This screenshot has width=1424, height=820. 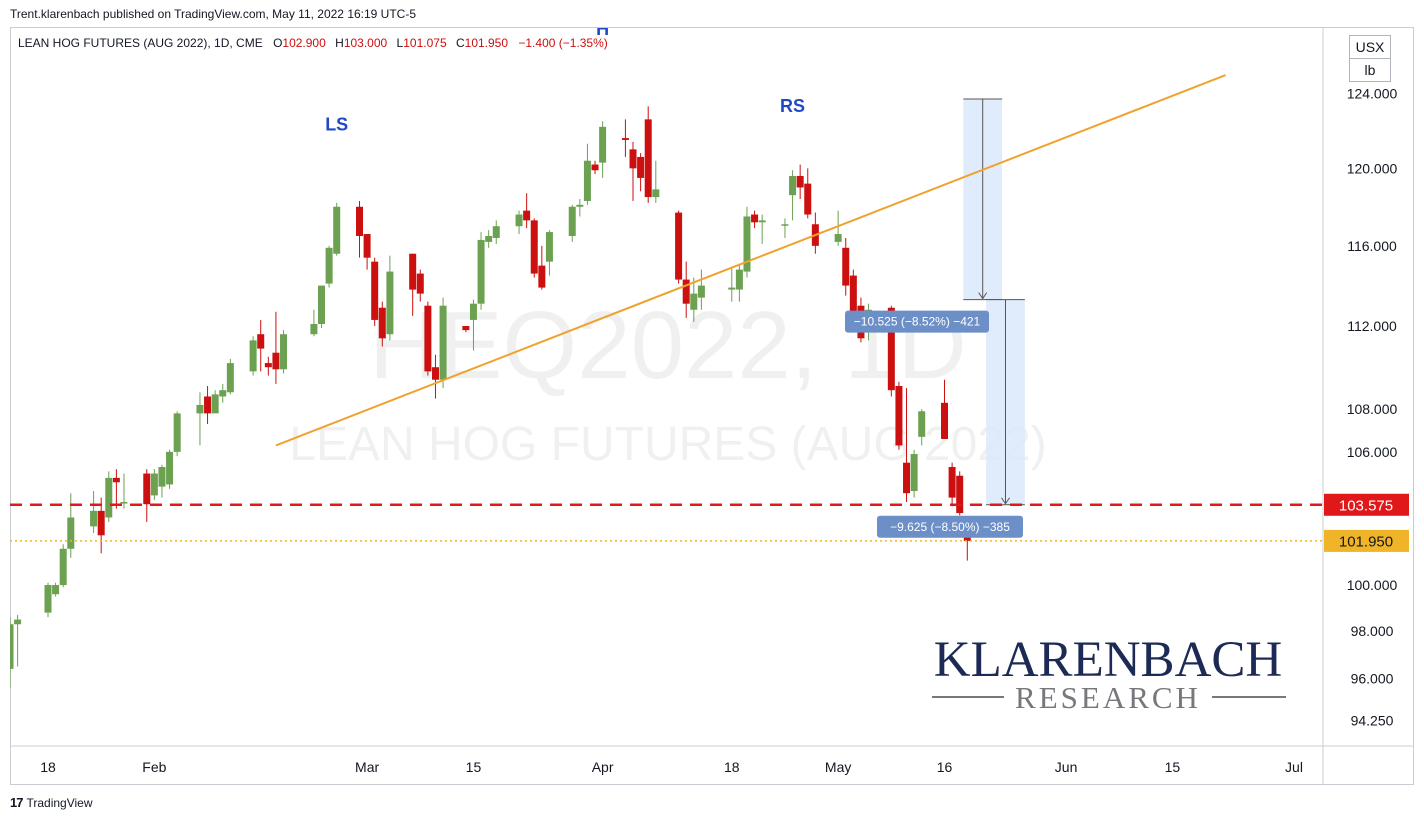 What do you see at coordinates (917, 322) in the screenshot?
I see `measure-label-0: −10.525 (−8.52%) −421` at bounding box center [917, 322].